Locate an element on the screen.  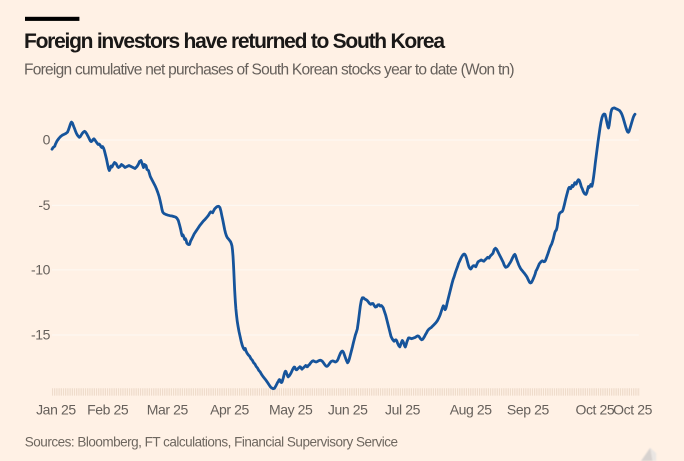
svg-text: Jan 25 is located at coordinates (56, 410).